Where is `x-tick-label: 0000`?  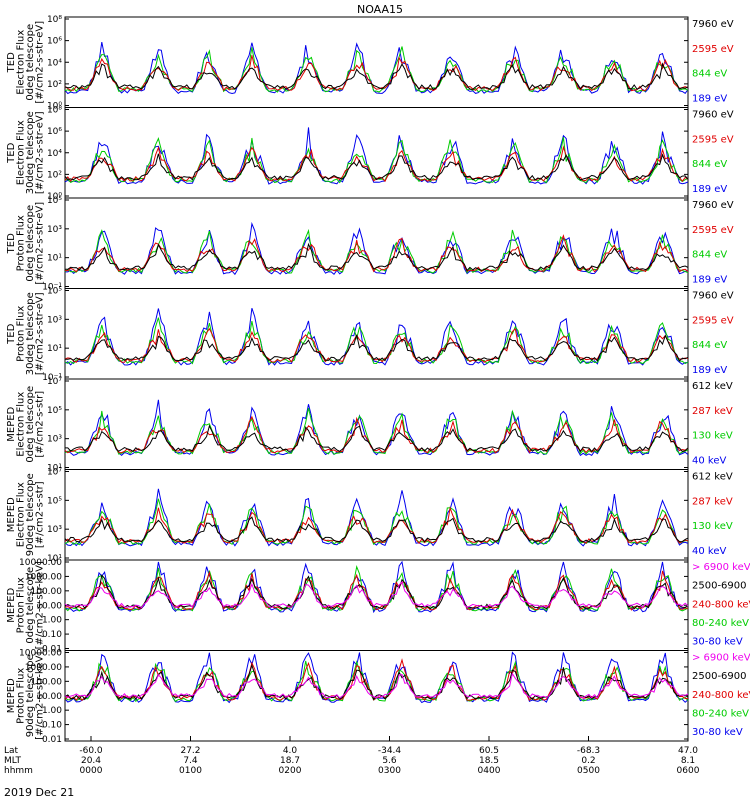
x-tick-label: 0000 is located at coordinates (91, 771).